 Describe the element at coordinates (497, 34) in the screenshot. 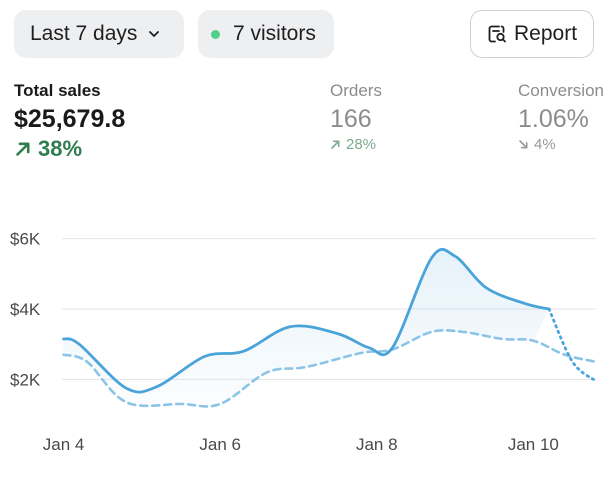

I see `report-search-icon` at that location.